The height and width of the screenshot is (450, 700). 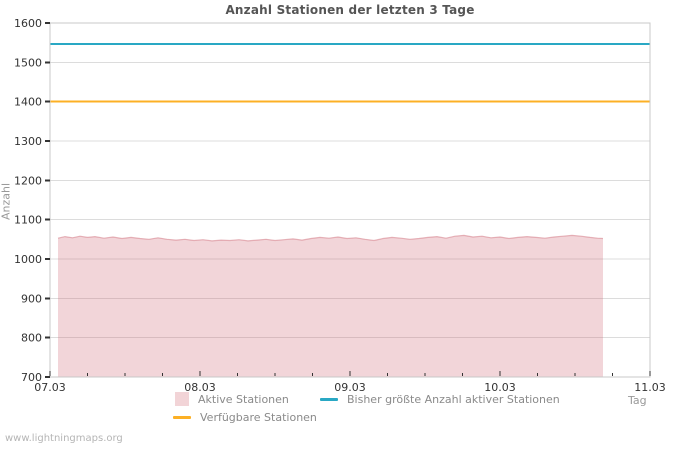 What do you see at coordinates (350, 10) in the screenshot?
I see `chart-title: Anzahl Stationen der letzten 3 Tage` at bounding box center [350, 10].